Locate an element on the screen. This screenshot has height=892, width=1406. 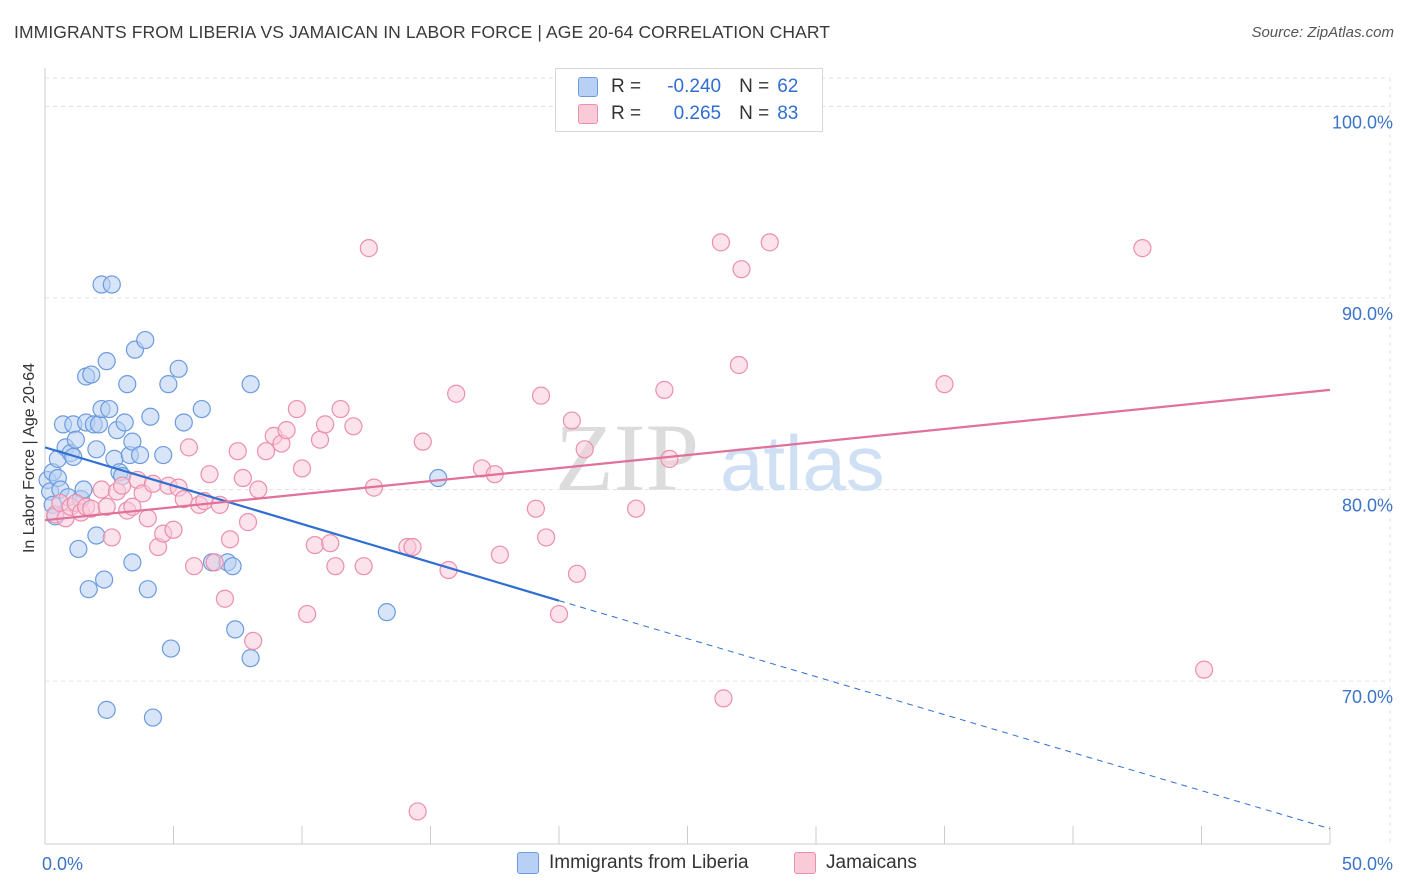
stats-row-jamaicans: R = 0.265 N = 83 is located at coordinates (688, 114).